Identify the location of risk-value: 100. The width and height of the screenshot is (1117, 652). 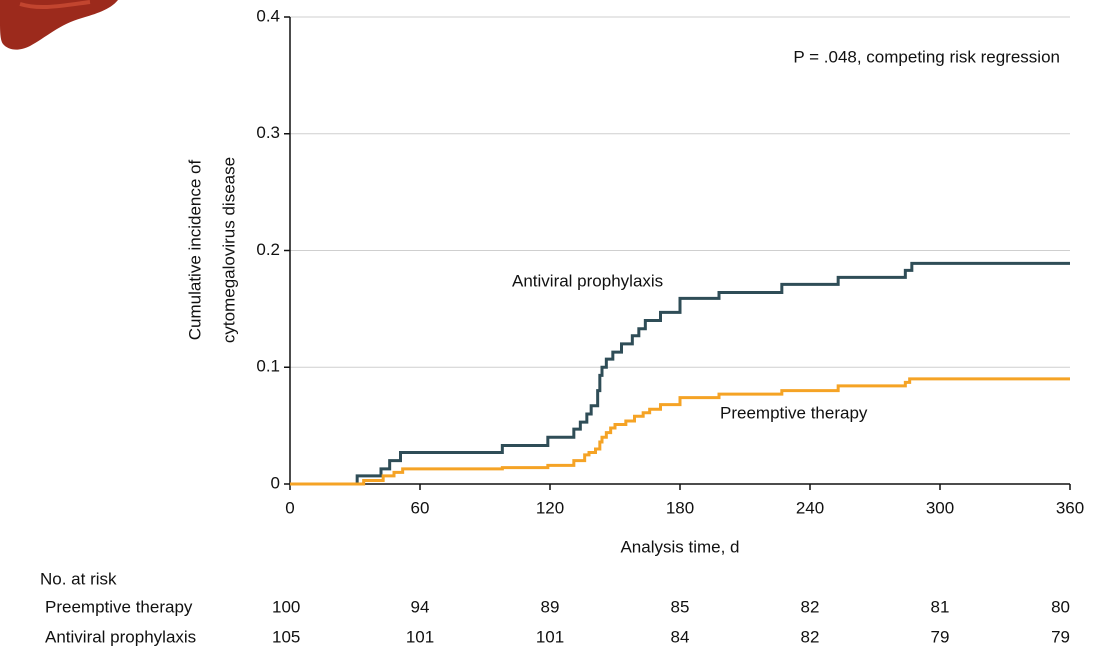
(286, 606).